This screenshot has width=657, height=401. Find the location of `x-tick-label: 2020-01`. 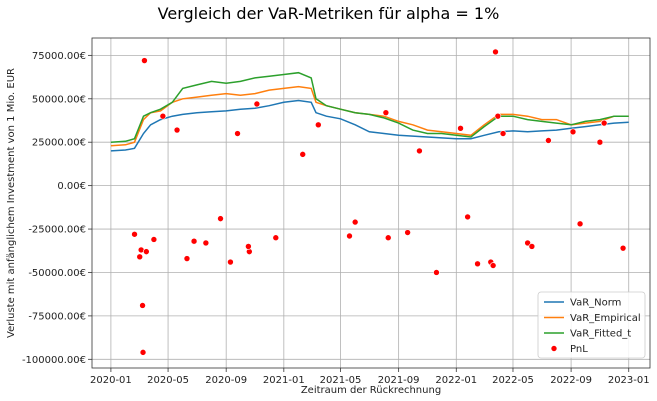

x-tick-label: 2020-01 is located at coordinates (111, 380).